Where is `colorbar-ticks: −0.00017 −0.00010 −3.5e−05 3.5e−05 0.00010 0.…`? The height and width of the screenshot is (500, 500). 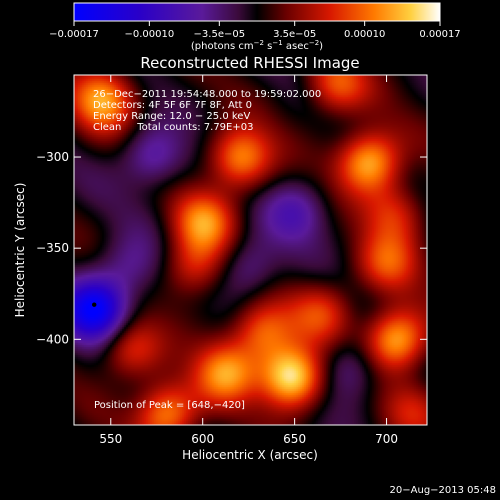 colorbar-ticks: −0.00017 −0.00010 −3.5e−05 3.5e−05 0.00010 0.… is located at coordinates (255, 30).